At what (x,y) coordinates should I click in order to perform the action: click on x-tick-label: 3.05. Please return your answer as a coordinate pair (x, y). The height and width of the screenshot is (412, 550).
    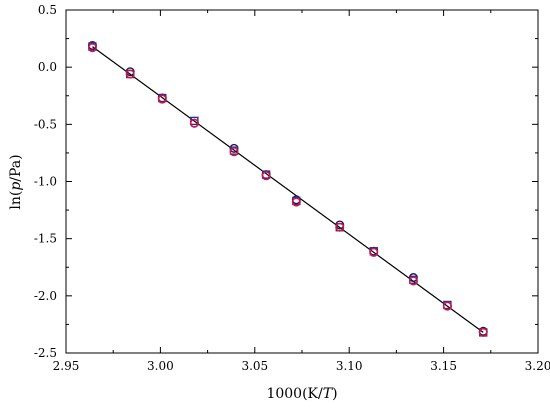
    Looking at the image, I should click on (254, 366).